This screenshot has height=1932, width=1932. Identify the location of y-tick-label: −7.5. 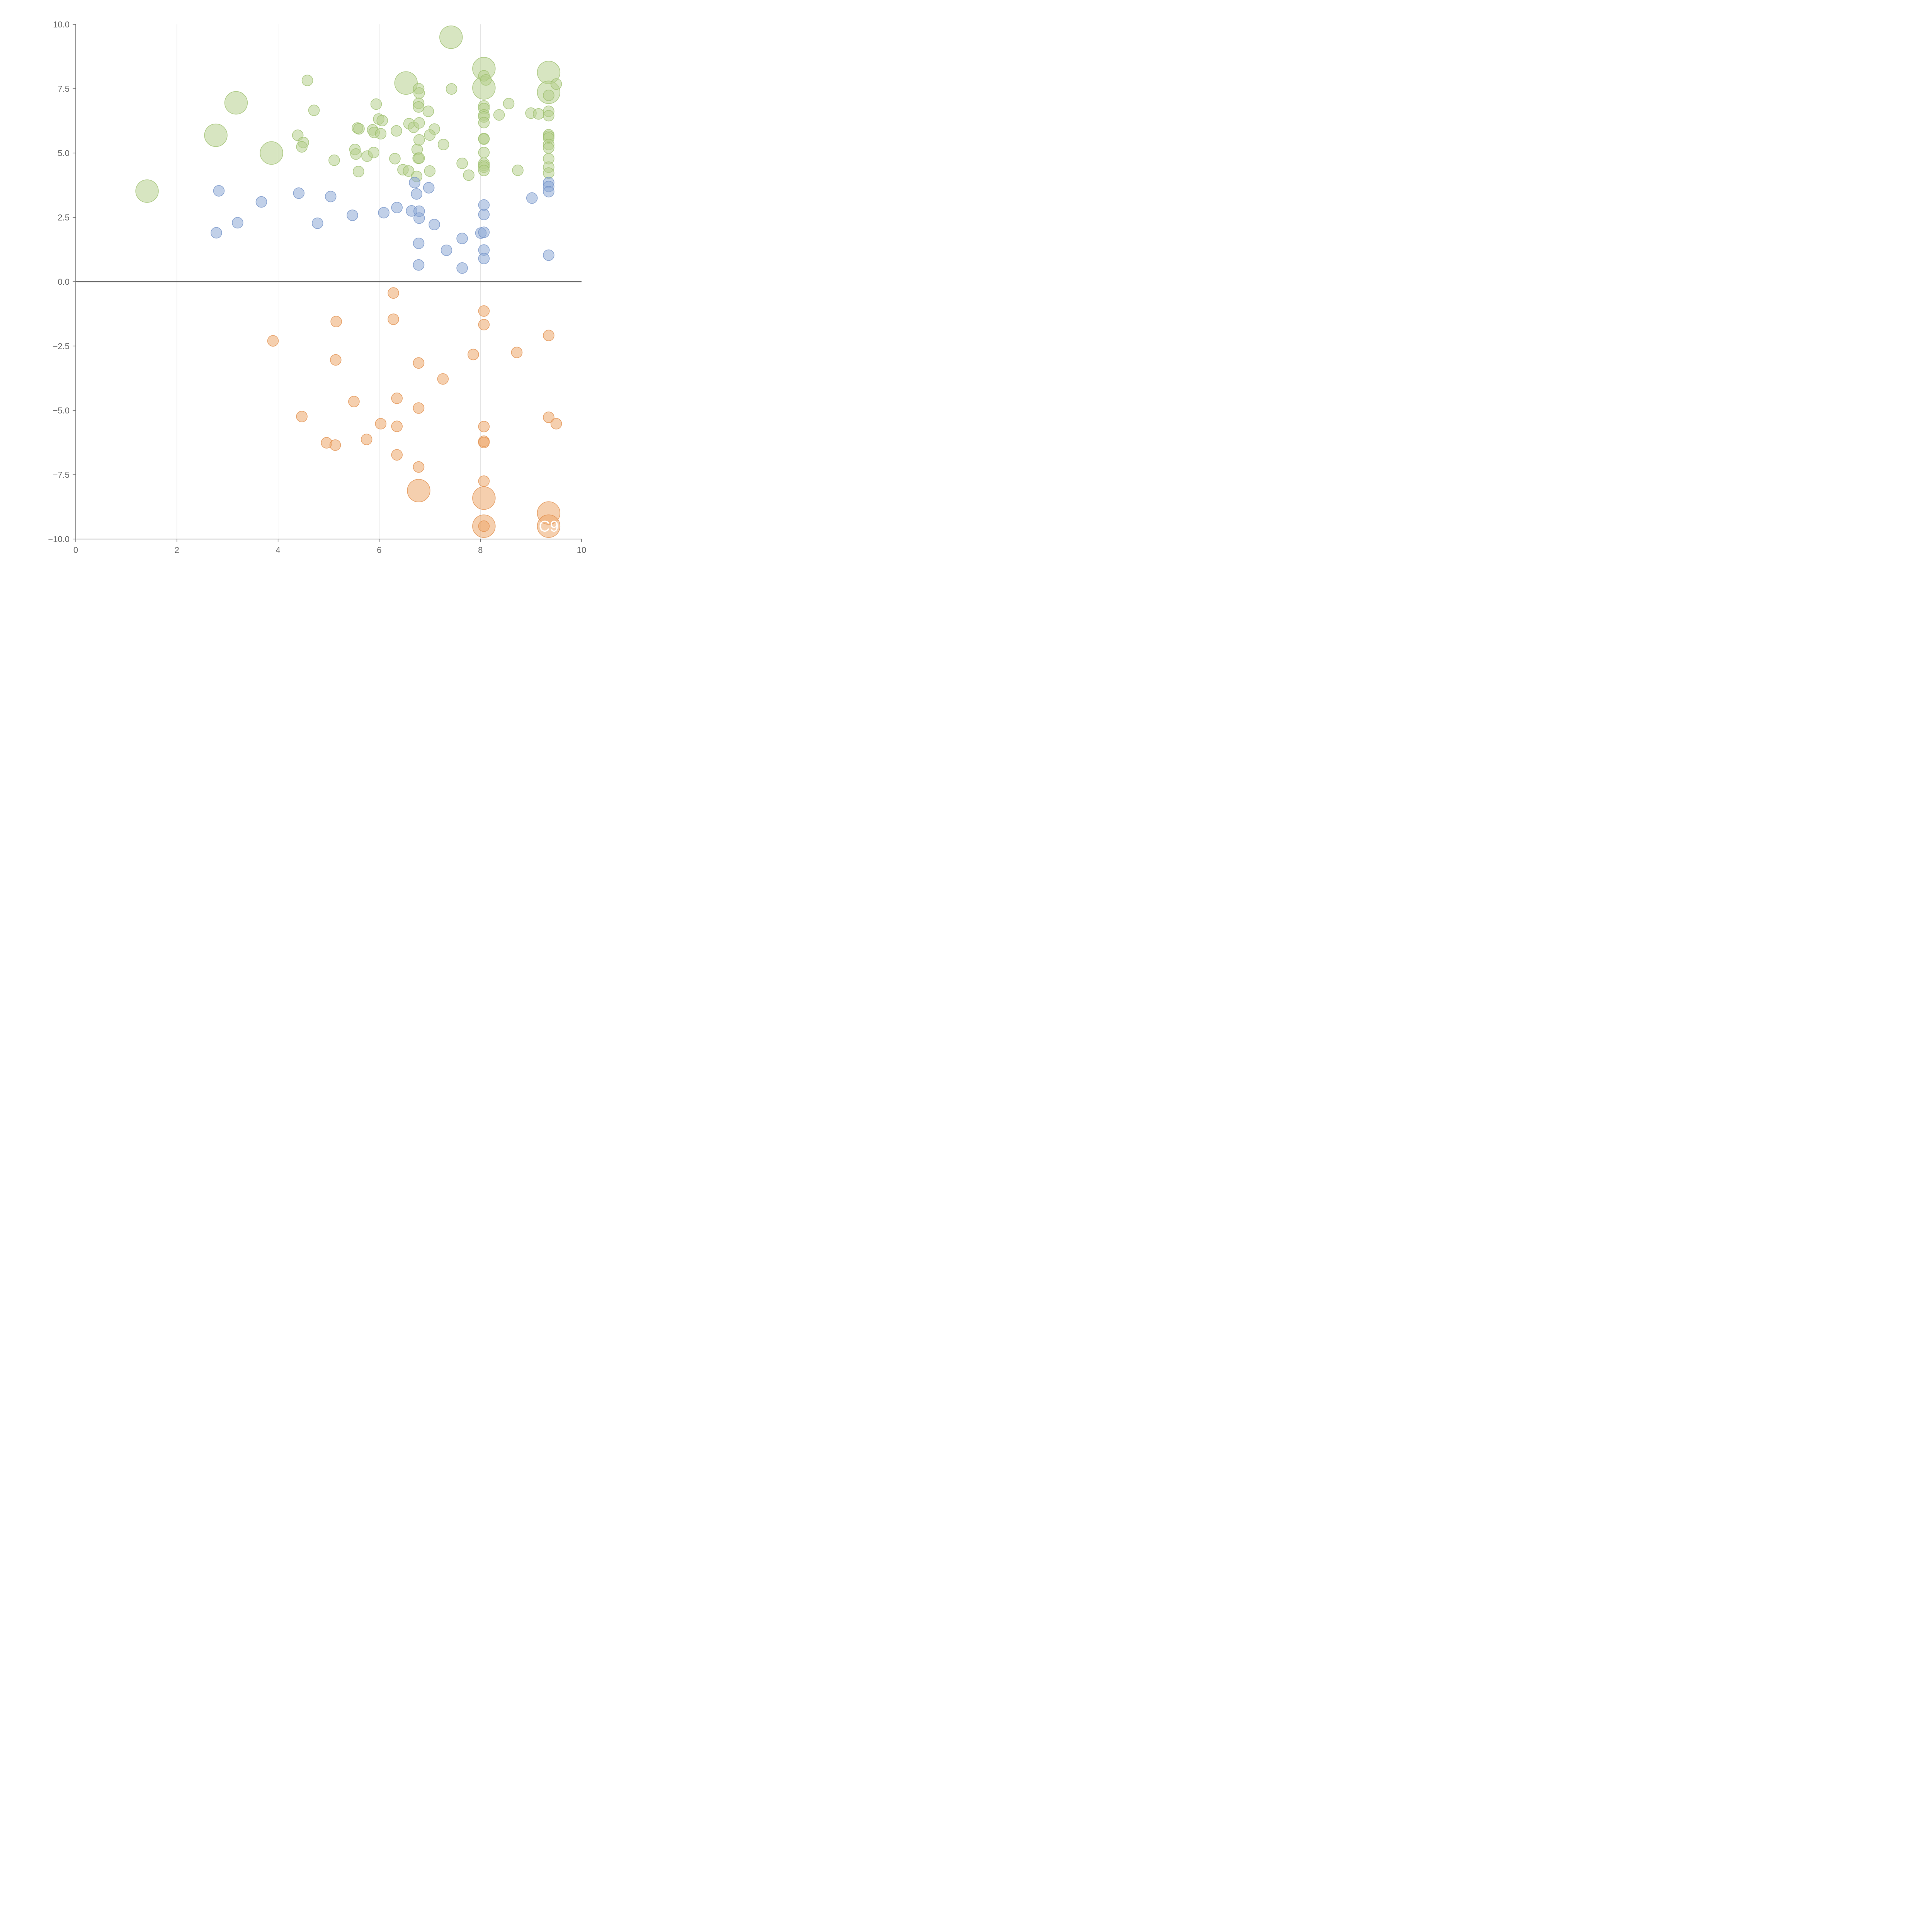
(62, 475).